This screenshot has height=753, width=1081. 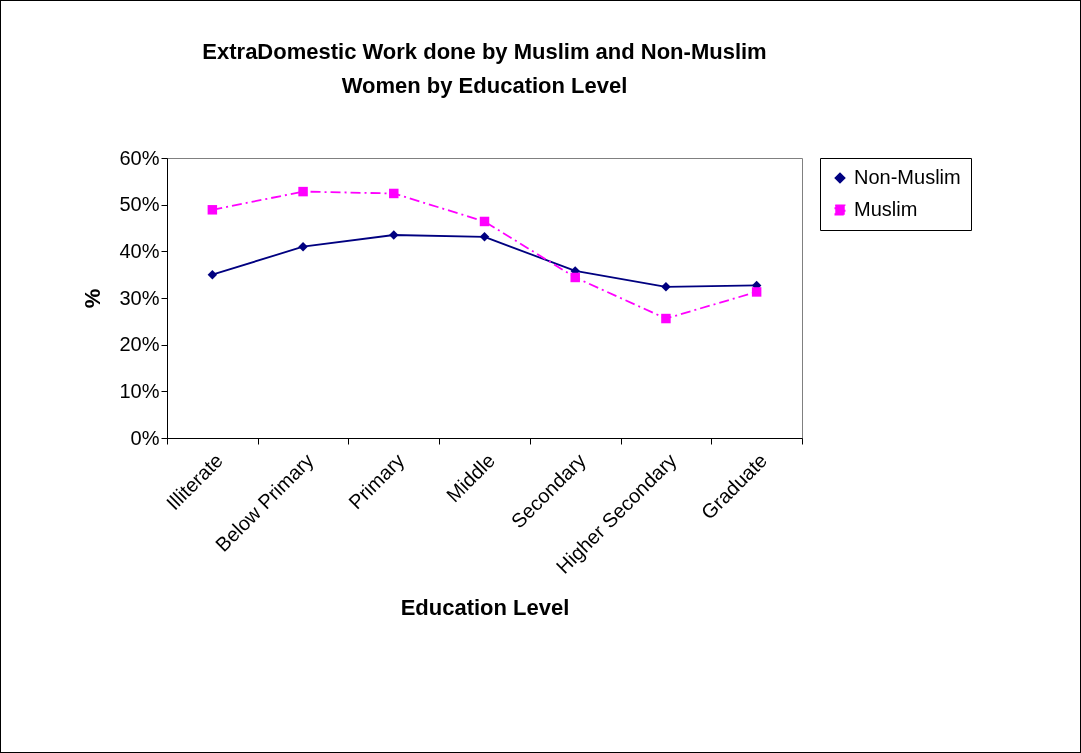 What do you see at coordinates (139, 250) in the screenshot?
I see `y-tick-label: 40%` at bounding box center [139, 250].